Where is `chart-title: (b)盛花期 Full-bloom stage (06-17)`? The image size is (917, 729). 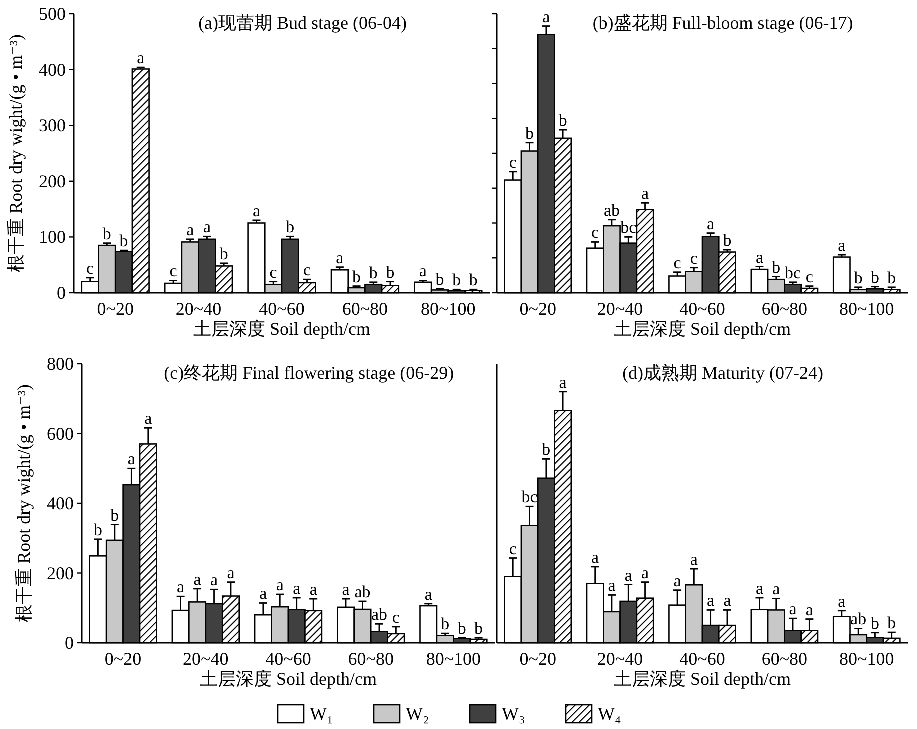 chart-title: (b)盛花期 Full-bloom stage (06-17) is located at coordinates (723, 23).